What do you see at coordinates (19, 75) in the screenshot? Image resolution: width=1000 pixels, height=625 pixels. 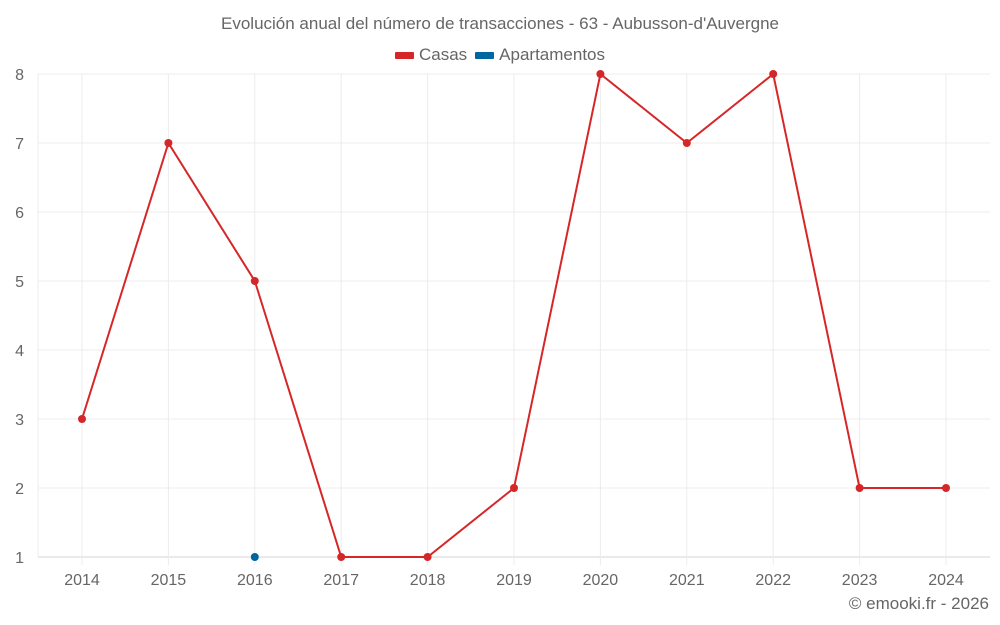 I see `y-tick-label: 8` at bounding box center [19, 75].